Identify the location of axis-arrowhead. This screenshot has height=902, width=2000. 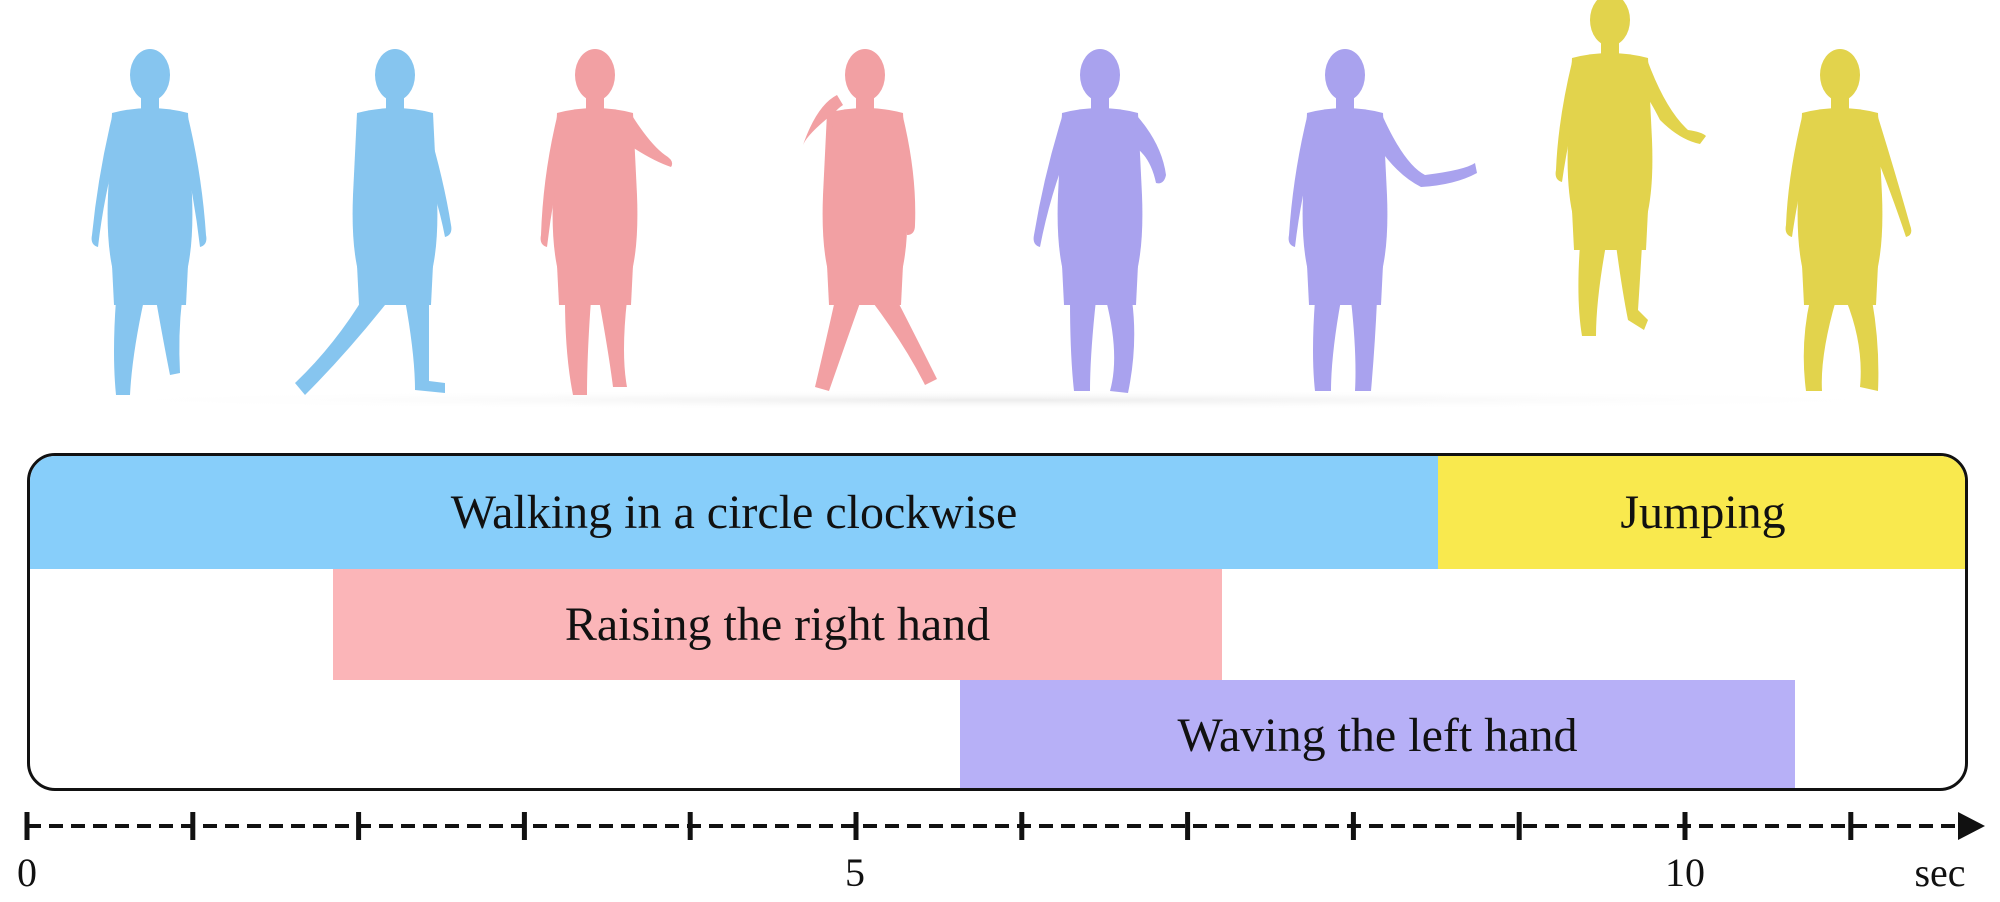
(1971, 826).